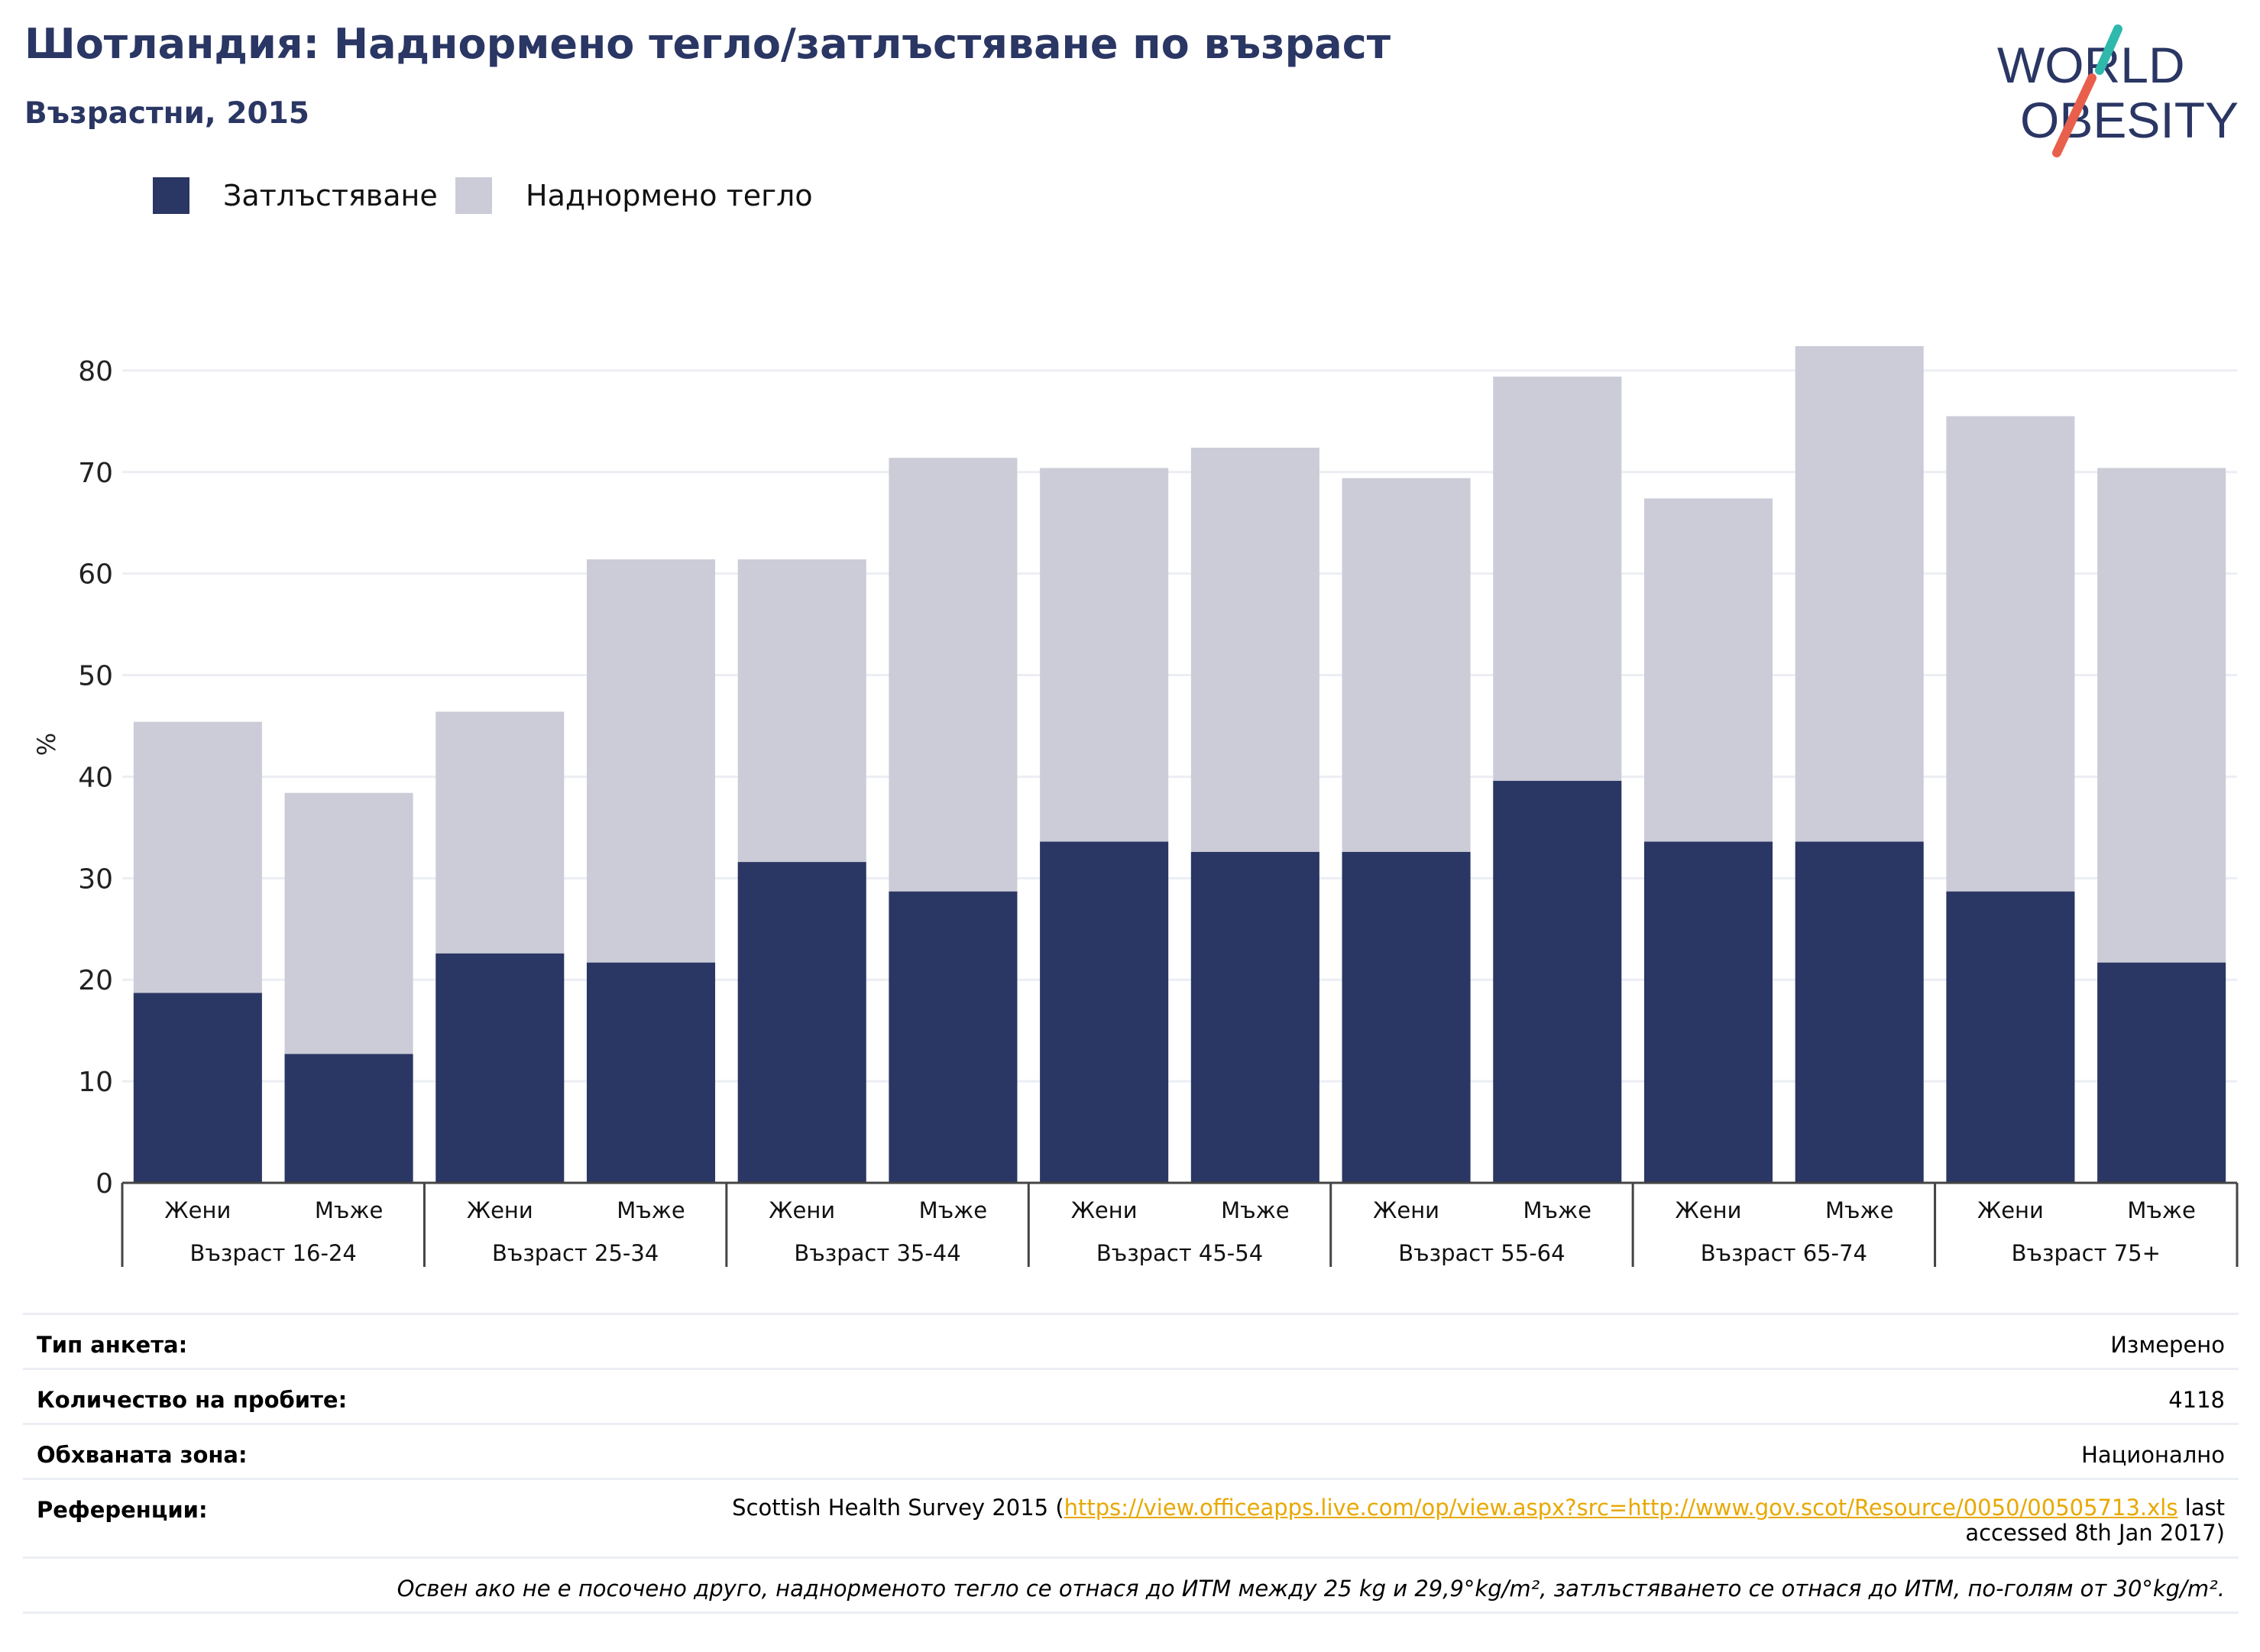  What do you see at coordinates (575, 1253) in the screenshot?
I see `x-group-label: Възраст 25-34` at bounding box center [575, 1253].